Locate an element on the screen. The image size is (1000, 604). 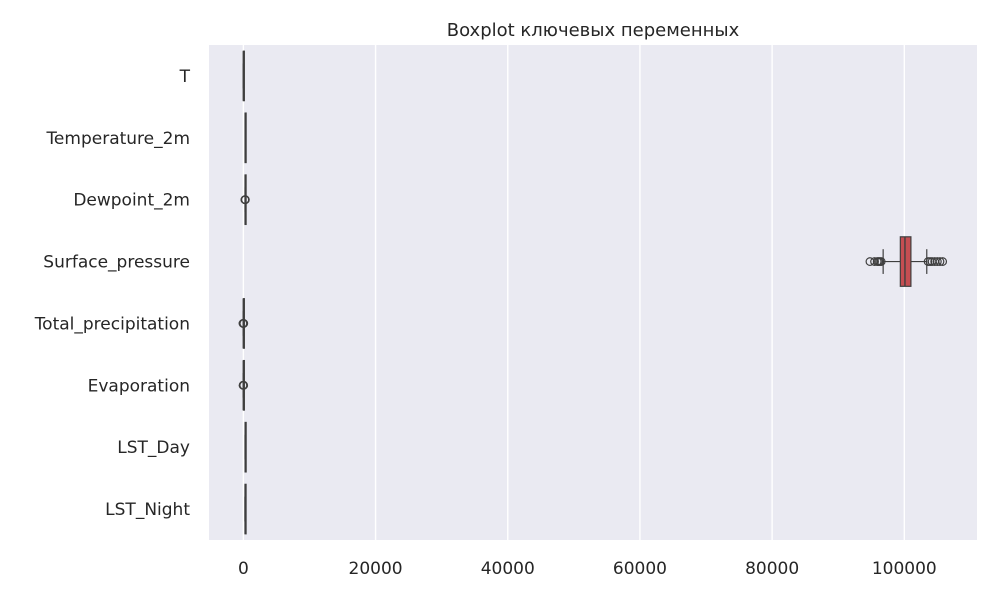
y-tick-label: Evaporation is located at coordinates (139, 386).